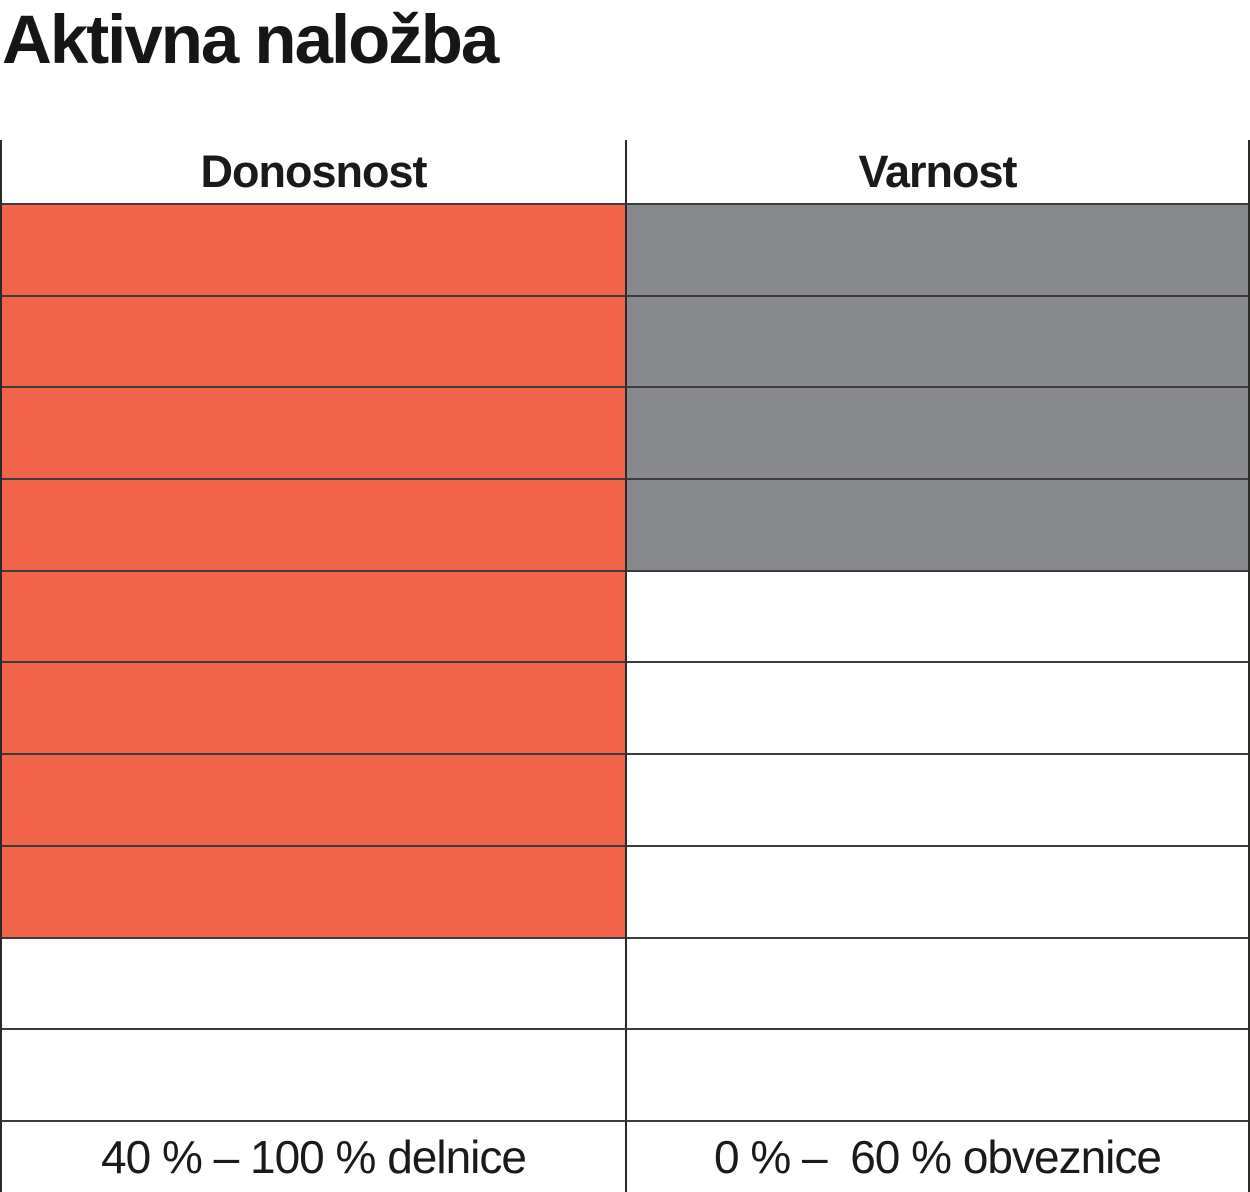  Describe the element at coordinates (313, 1155) in the screenshot. I see `footer-label-delnice: 40 % – 100 % delnice` at that location.